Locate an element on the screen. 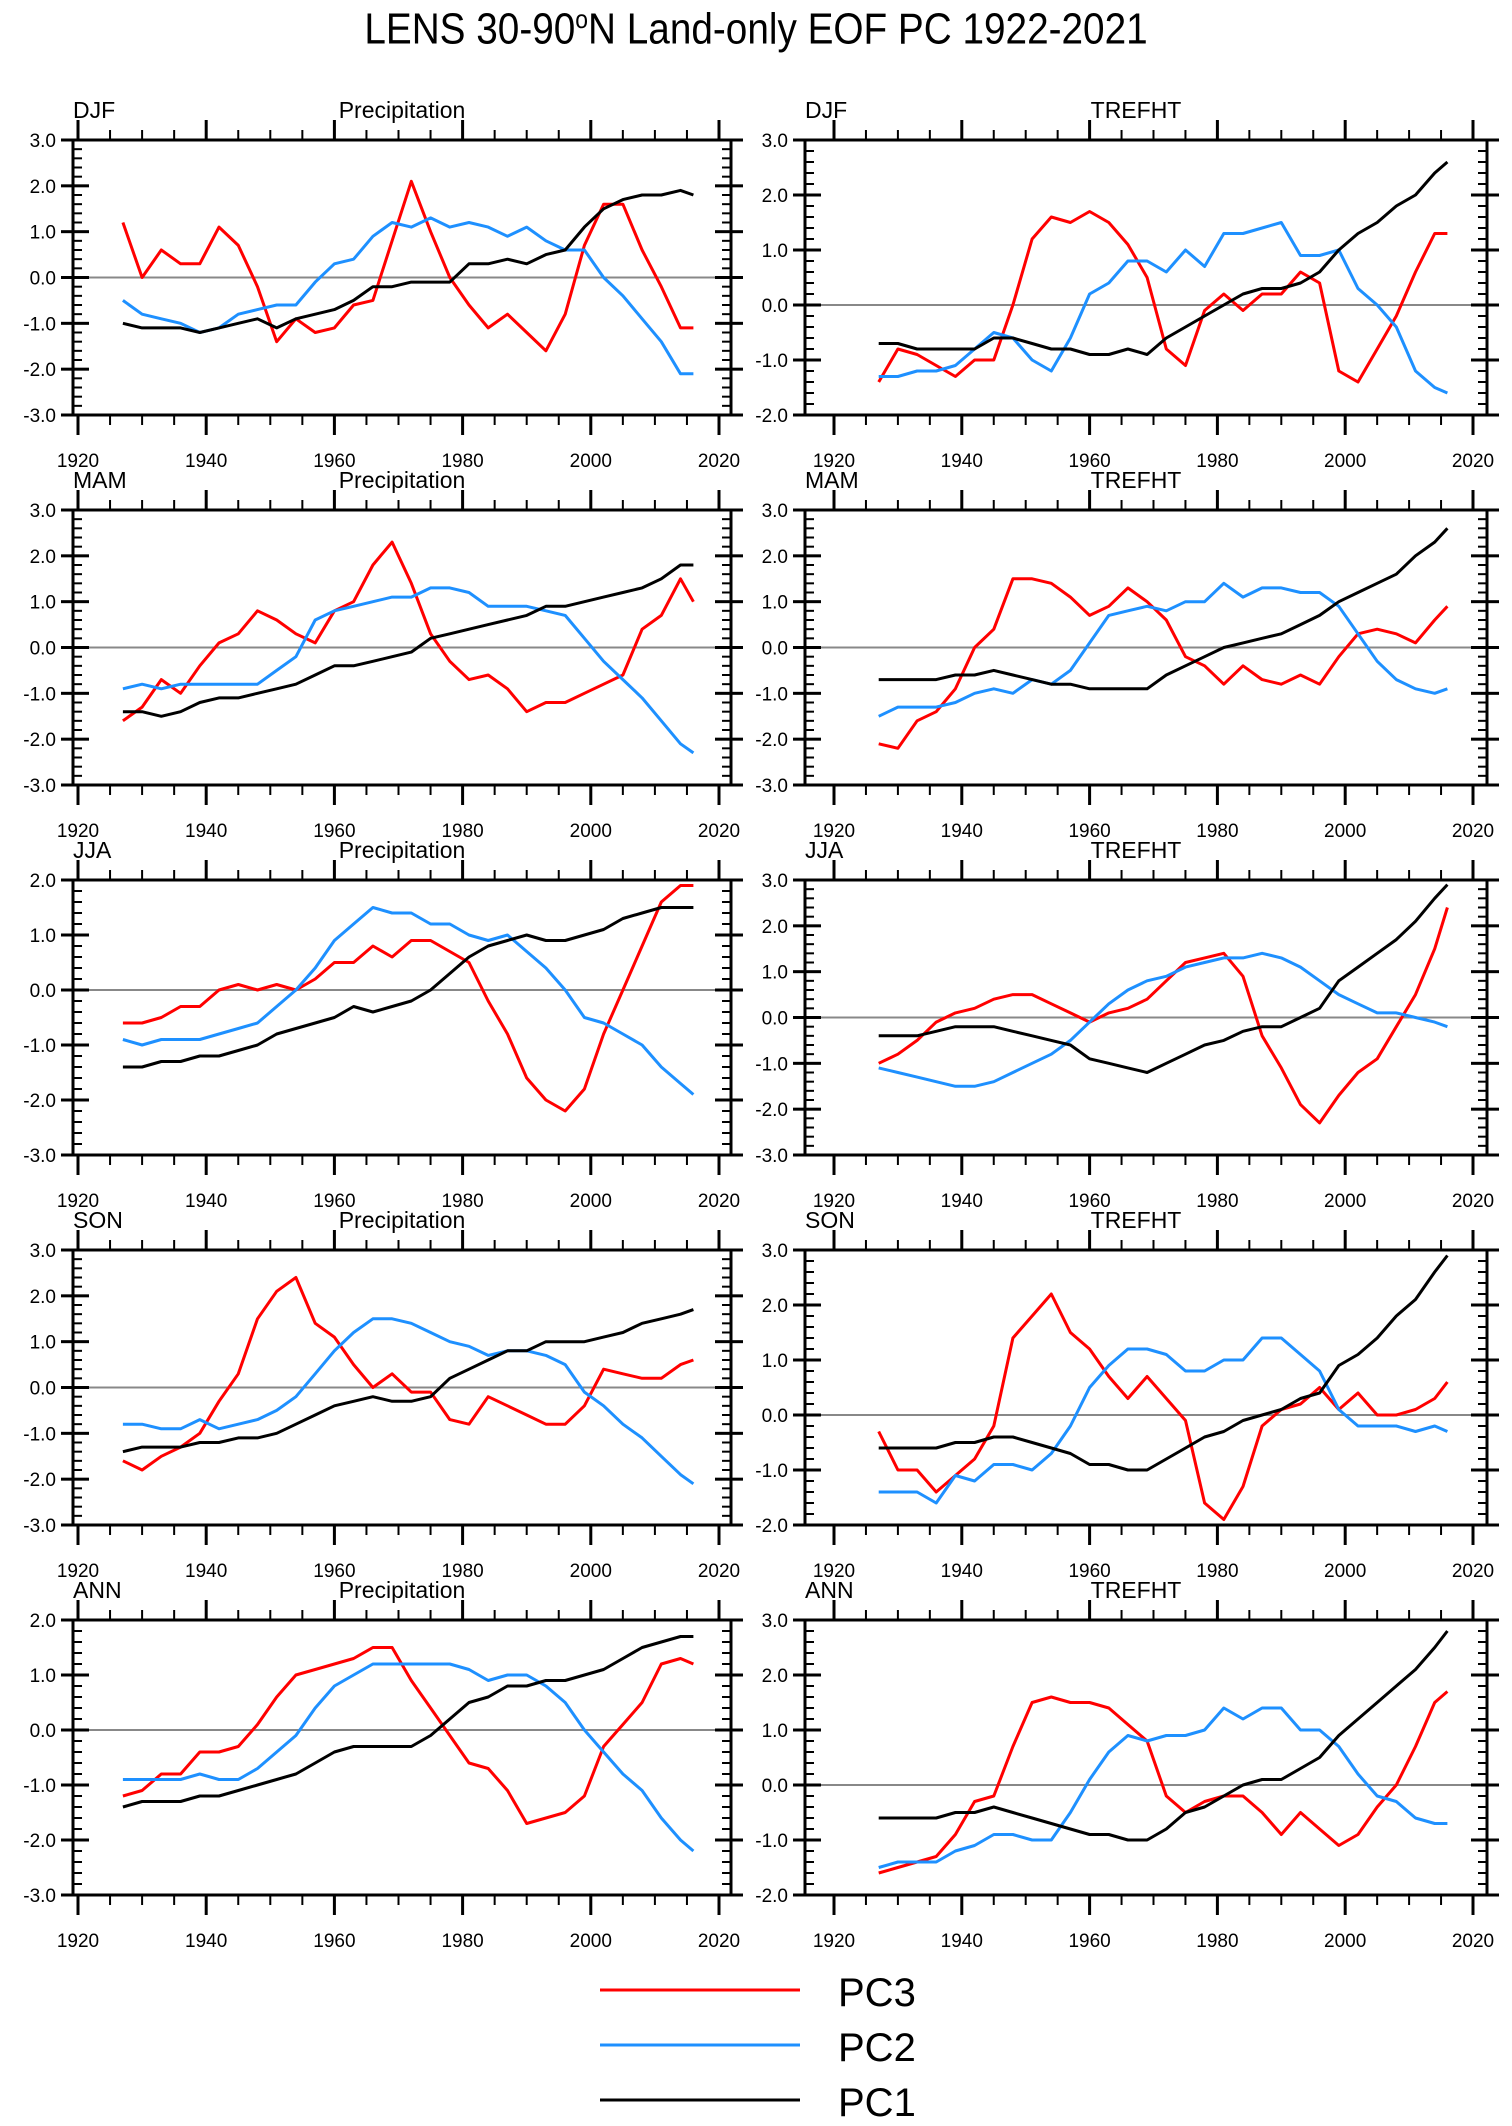  panel-variable-title: TREFHT is located at coordinates (1136, 480).